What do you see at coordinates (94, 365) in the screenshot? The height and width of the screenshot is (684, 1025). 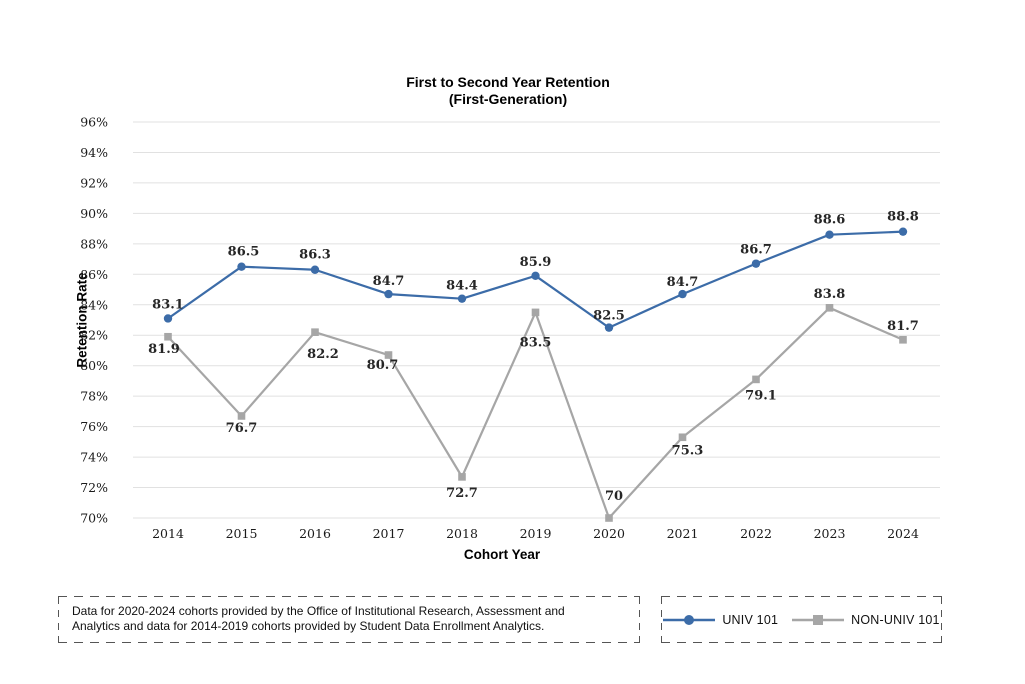 I see `y-tick-label: 80%` at bounding box center [94, 365].